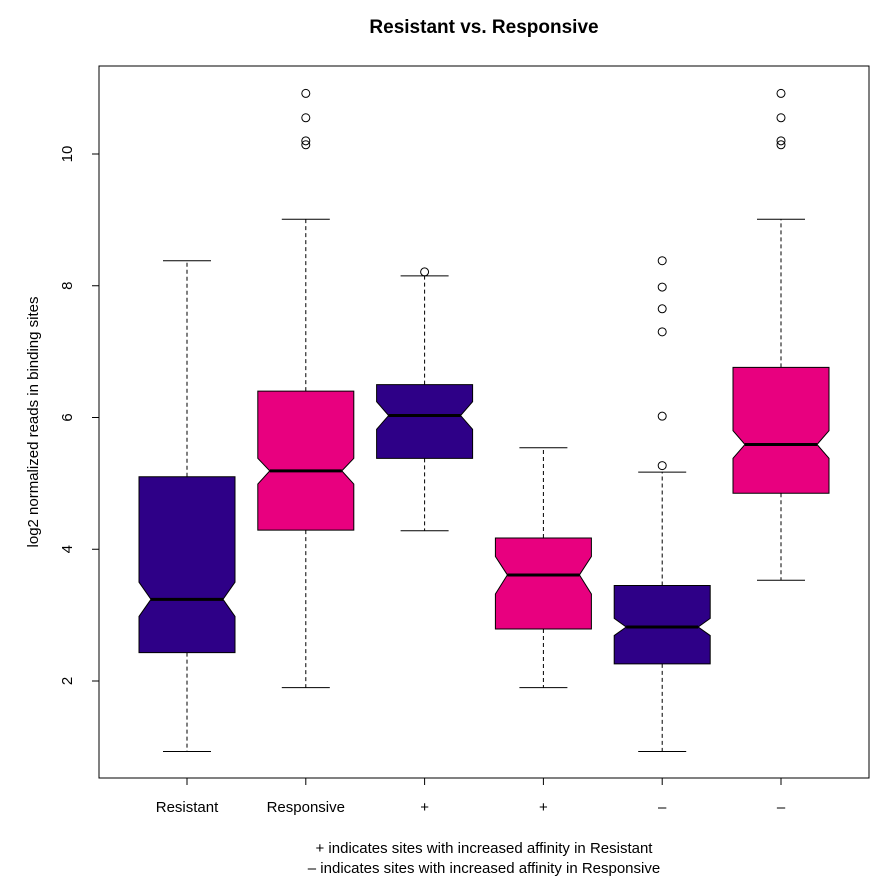 The width and height of the screenshot is (889, 892). Describe the element at coordinates (483, 27) in the screenshot. I see `chart-title: Resistant vs. Responsive` at that location.